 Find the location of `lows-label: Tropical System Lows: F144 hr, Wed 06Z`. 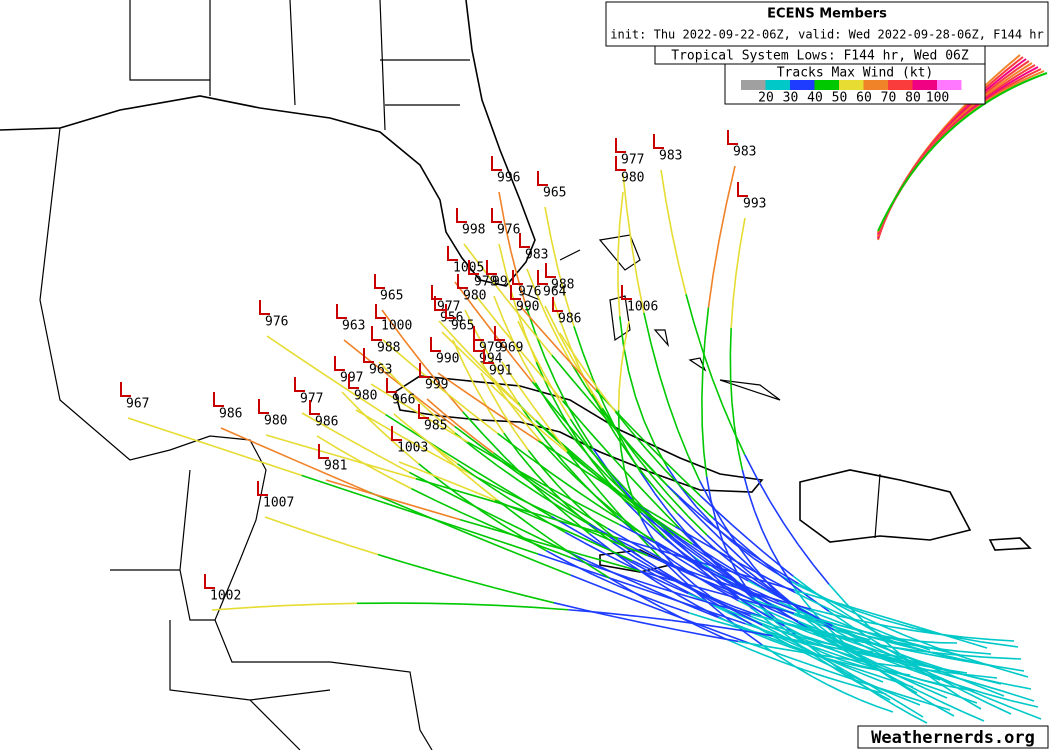

lows-label: Tropical System Lows: F144 hr, Wed 06Z is located at coordinates (820, 56).